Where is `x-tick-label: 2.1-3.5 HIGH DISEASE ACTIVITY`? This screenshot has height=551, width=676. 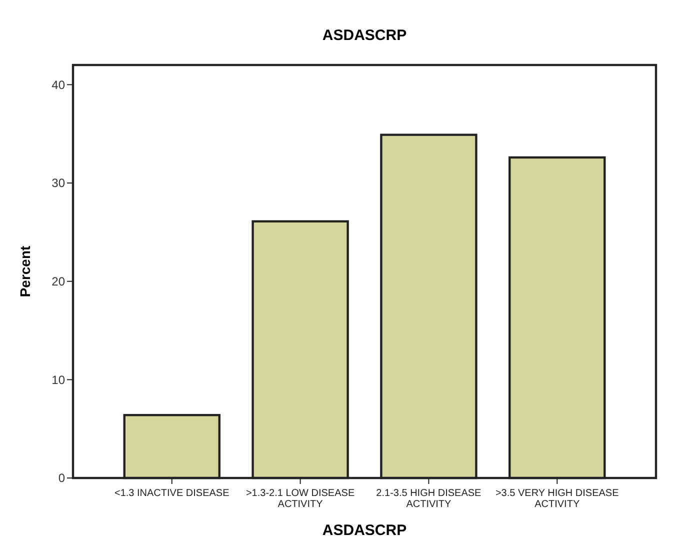
x-tick-label: 2.1-3.5 HIGH DISEASE ACTIVITY is located at coordinates (429, 499).